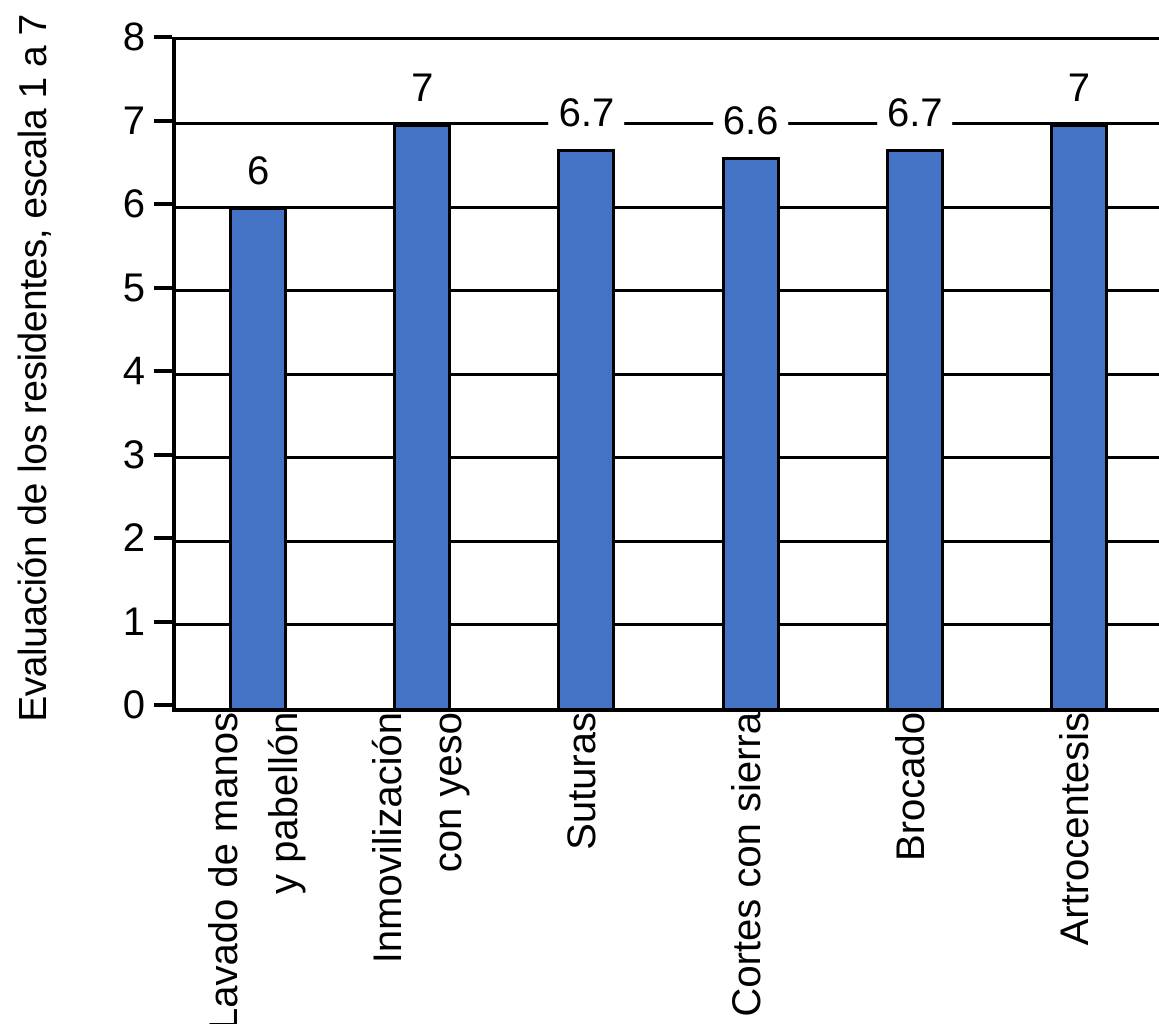  Describe the element at coordinates (133, 287) in the screenshot. I see `y-tick-label: 5` at that location.